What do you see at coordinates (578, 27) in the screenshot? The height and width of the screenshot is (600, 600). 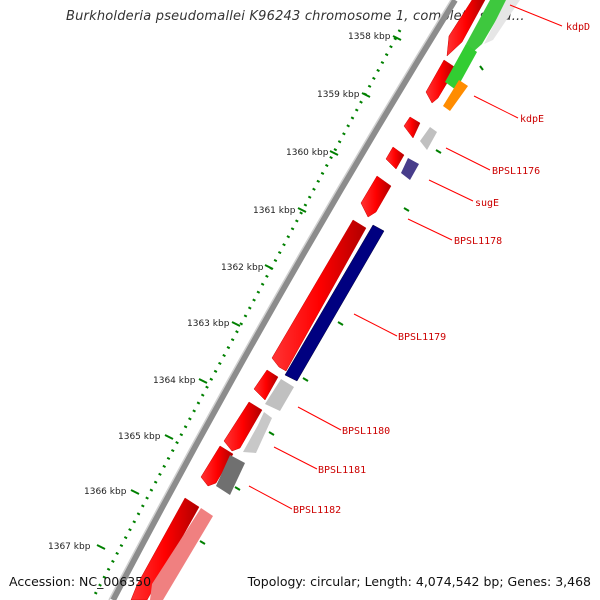 I see `gene-label: kdpD` at bounding box center [578, 27].